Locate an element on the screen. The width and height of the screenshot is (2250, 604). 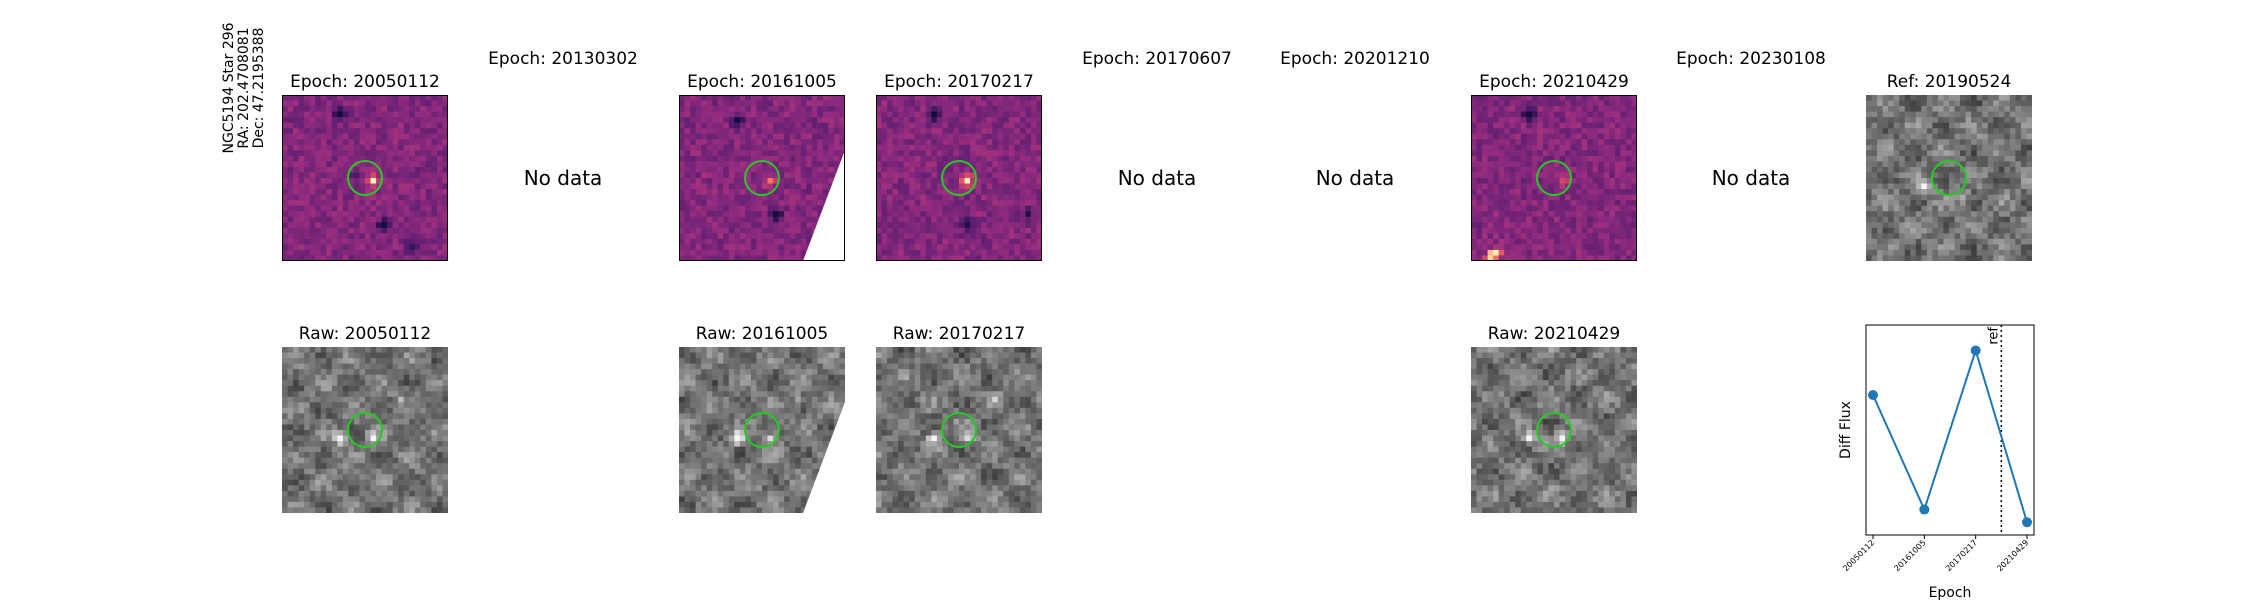
panel-title: Ref: 20190524 is located at coordinates (1949, 82).